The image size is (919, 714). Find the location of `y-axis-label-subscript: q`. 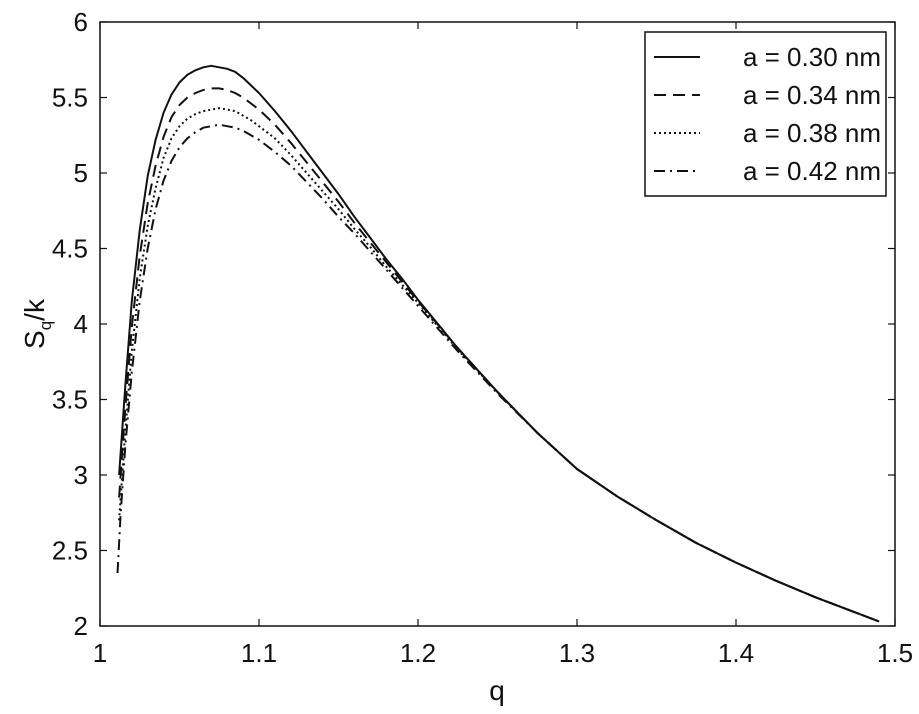

y-axis-label-subscript: q is located at coordinates (45, 325).